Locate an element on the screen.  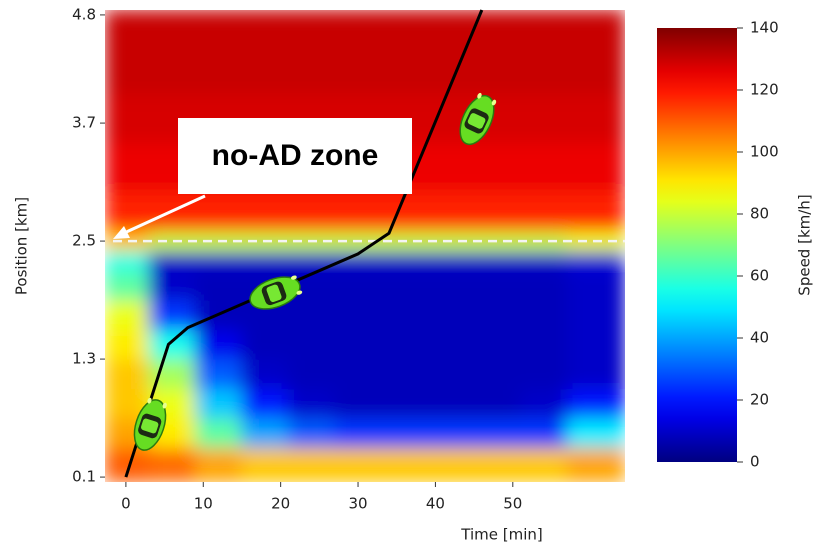
annotation-box is located at coordinates (295, 156).